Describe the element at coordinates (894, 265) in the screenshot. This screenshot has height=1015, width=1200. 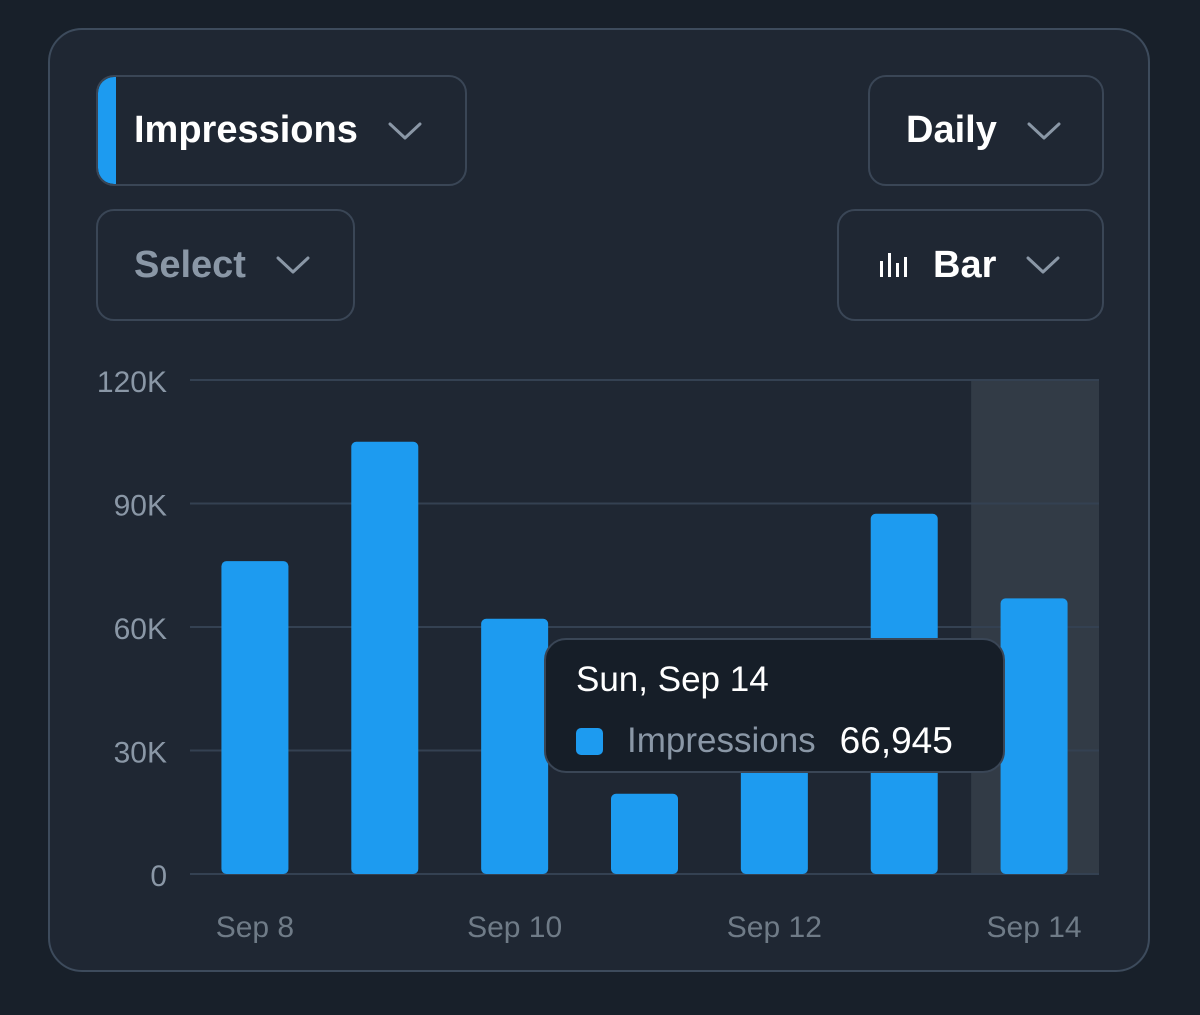
I see `bar-chart-icon` at that location.